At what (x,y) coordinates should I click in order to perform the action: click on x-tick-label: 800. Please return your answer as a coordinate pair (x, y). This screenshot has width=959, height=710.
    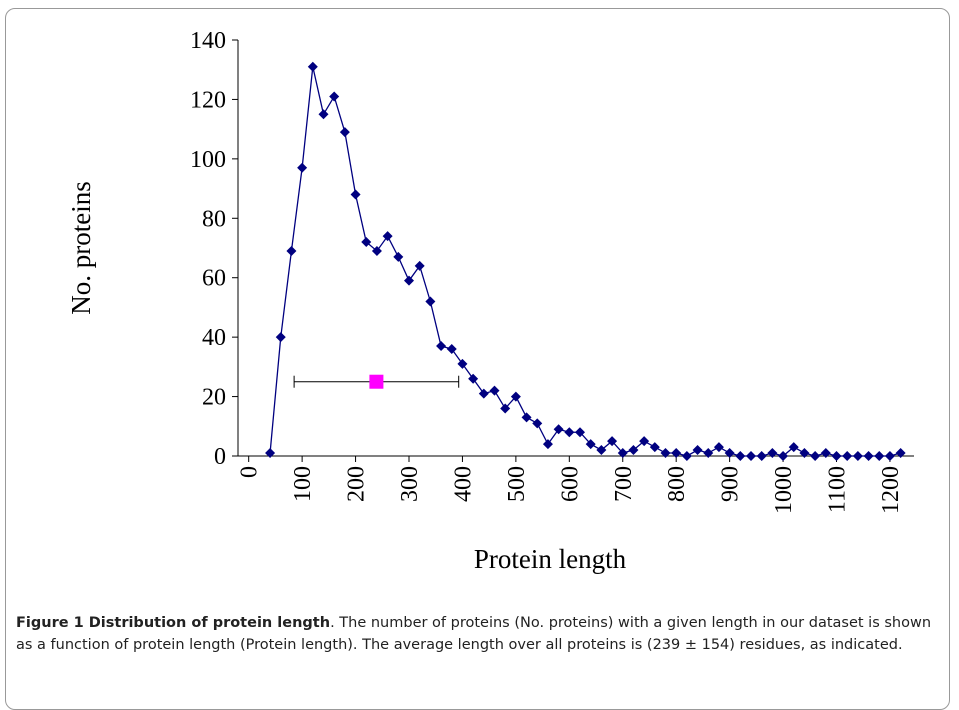
    Looking at the image, I should click on (677, 484).